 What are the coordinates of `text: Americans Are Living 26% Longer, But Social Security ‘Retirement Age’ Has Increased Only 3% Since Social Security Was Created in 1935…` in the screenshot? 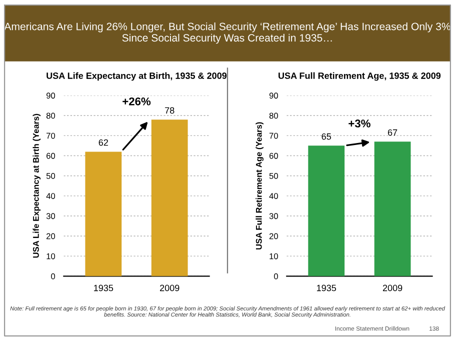 It's located at (227, 33).